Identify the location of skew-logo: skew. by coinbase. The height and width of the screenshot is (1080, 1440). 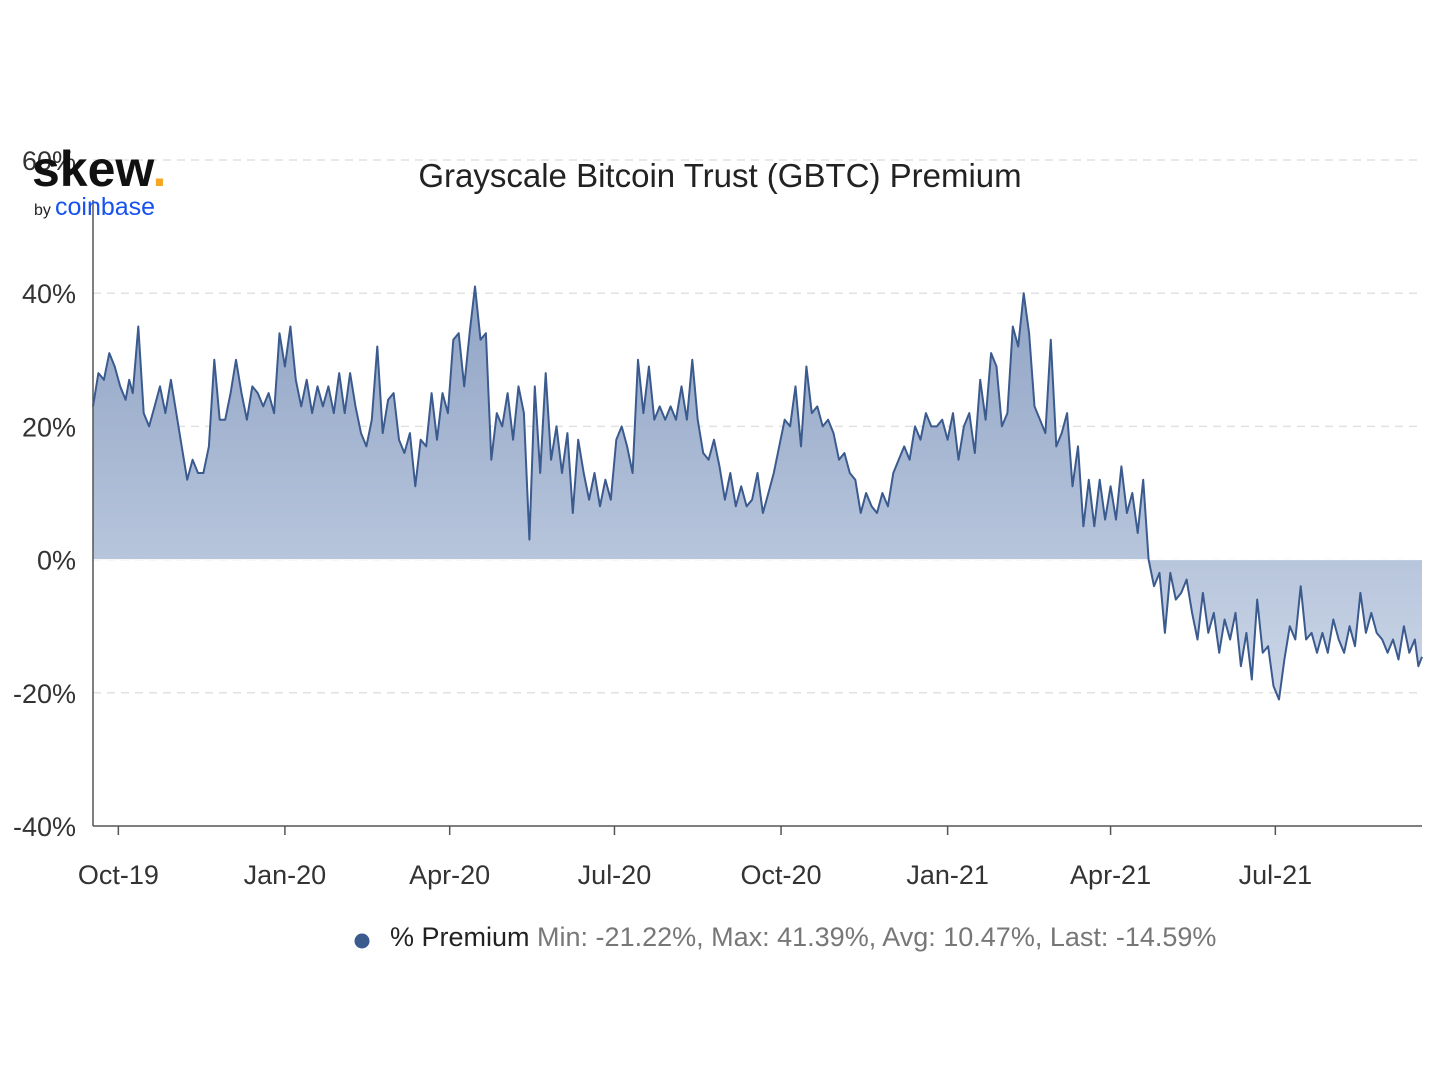
(99, 181).